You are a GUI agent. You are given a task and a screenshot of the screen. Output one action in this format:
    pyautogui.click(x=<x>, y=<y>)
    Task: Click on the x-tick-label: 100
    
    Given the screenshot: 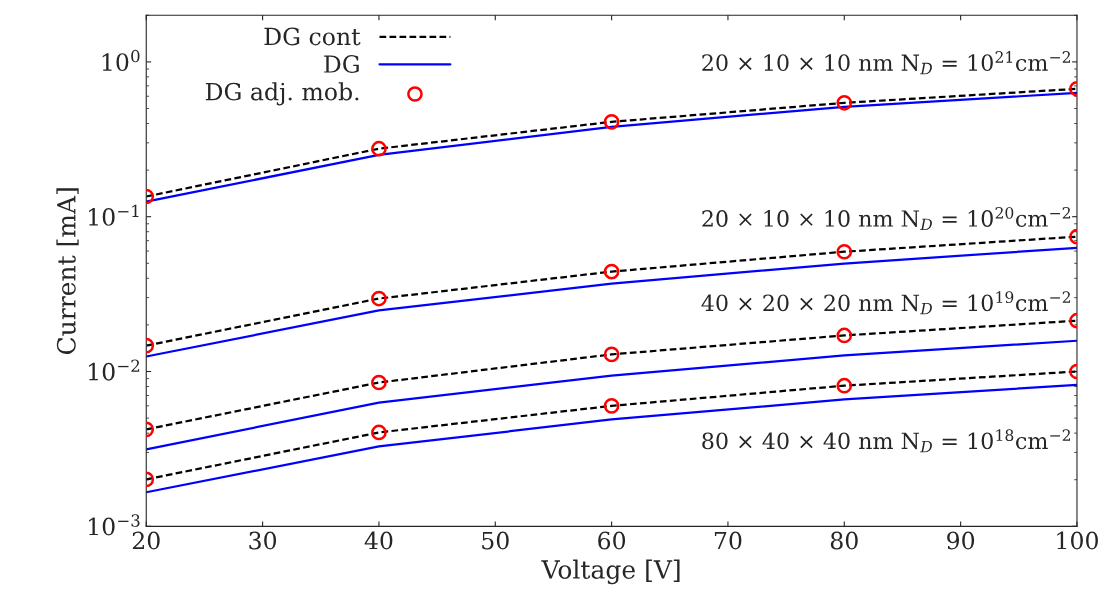 What is the action you would take?
    pyautogui.click(x=1077, y=540)
    